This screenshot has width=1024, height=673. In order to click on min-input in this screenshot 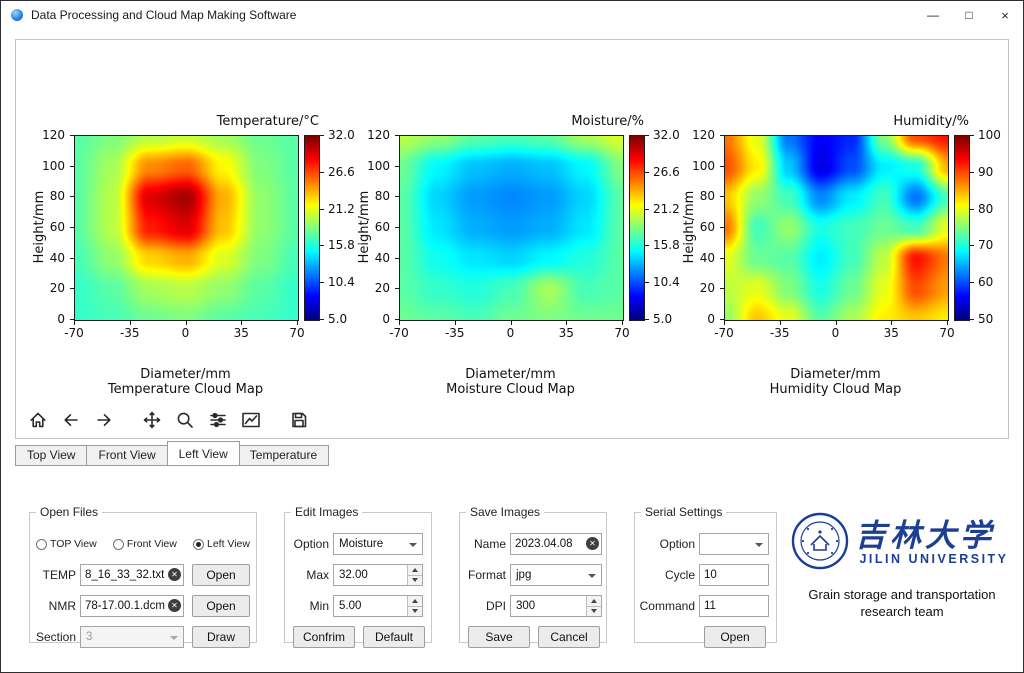, I will do `click(378, 606)`.